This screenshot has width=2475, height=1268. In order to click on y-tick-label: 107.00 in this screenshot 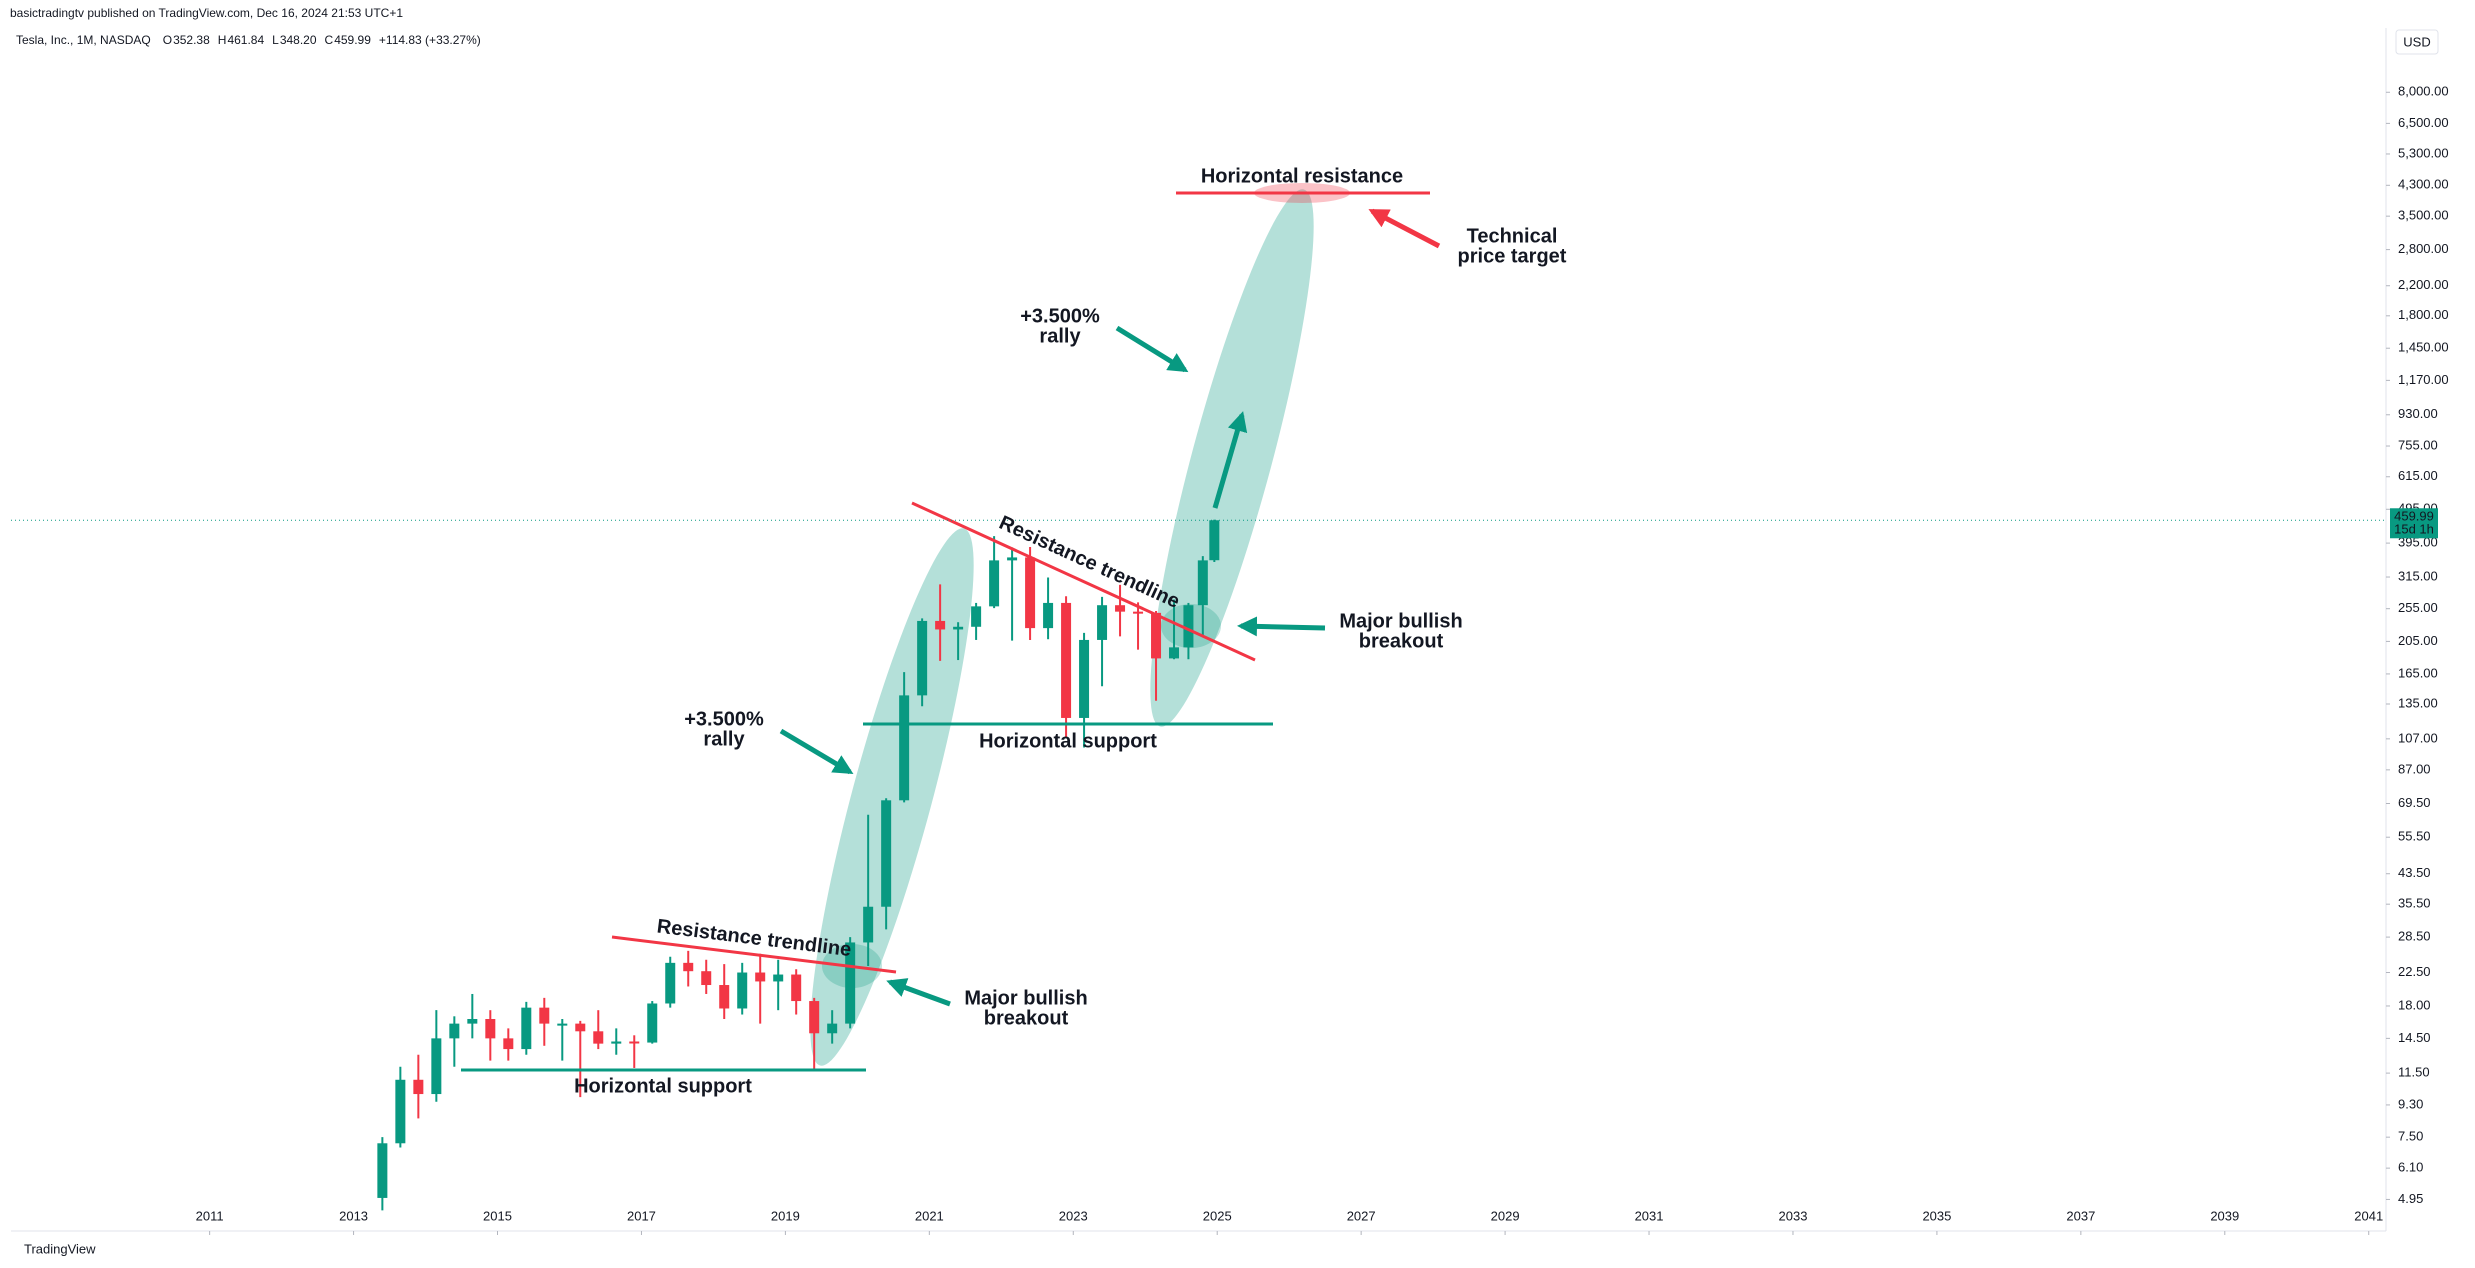, I will do `click(2418, 737)`.